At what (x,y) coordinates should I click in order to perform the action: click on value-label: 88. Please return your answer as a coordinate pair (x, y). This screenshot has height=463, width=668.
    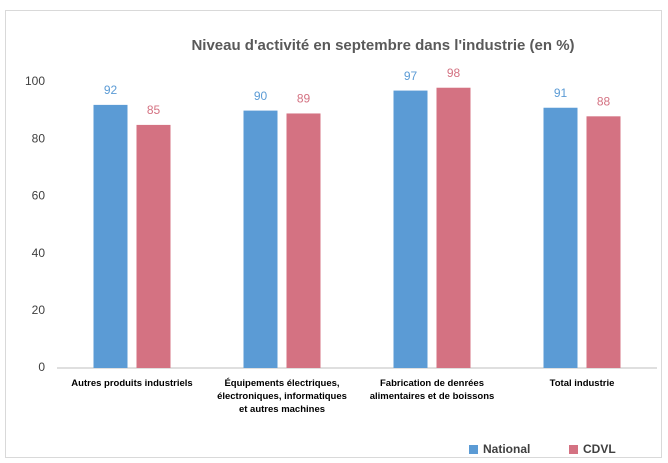
    Looking at the image, I should click on (604, 101).